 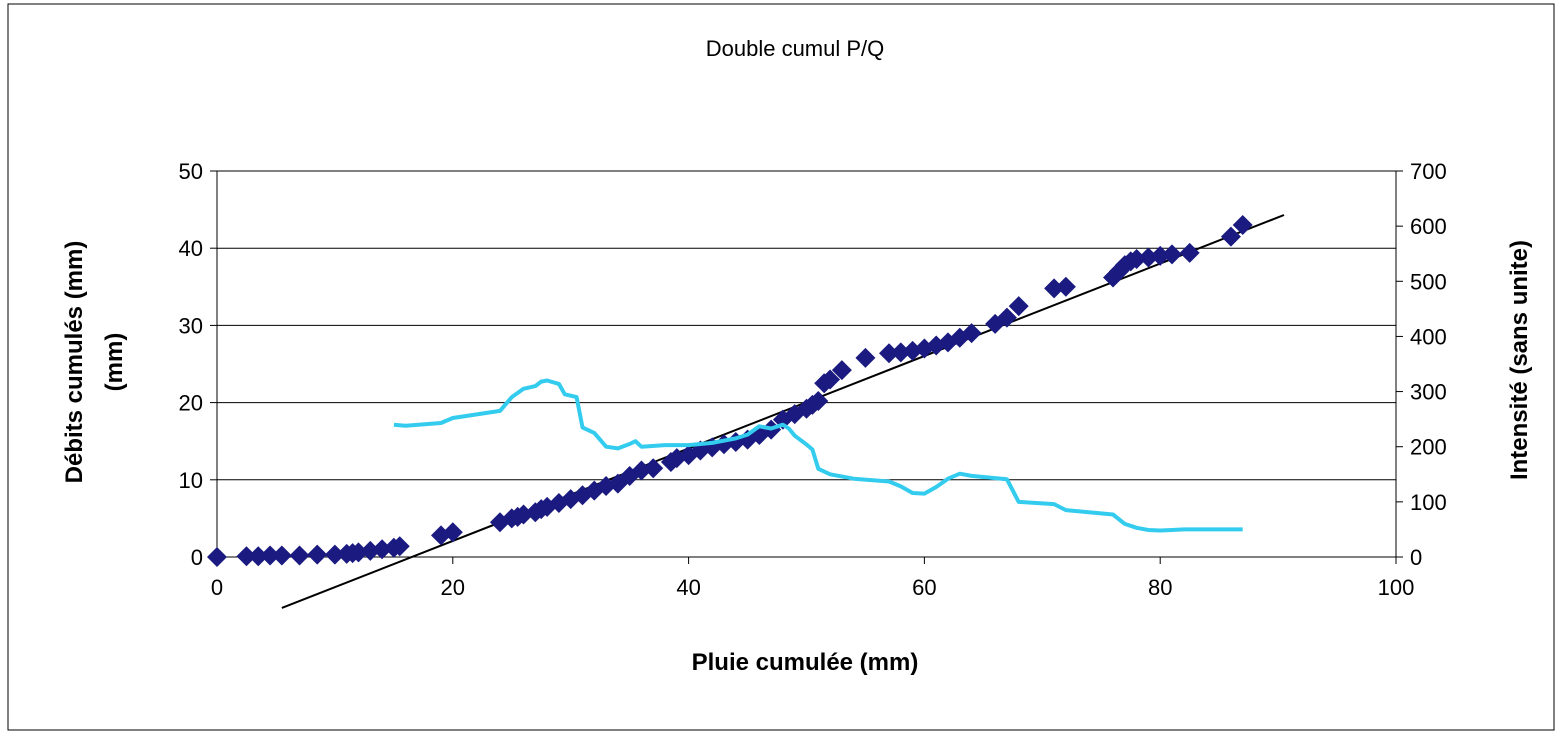 What do you see at coordinates (191, 480) in the screenshot?
I see `y-tick-label: 10` at bounding box center [191, 480].